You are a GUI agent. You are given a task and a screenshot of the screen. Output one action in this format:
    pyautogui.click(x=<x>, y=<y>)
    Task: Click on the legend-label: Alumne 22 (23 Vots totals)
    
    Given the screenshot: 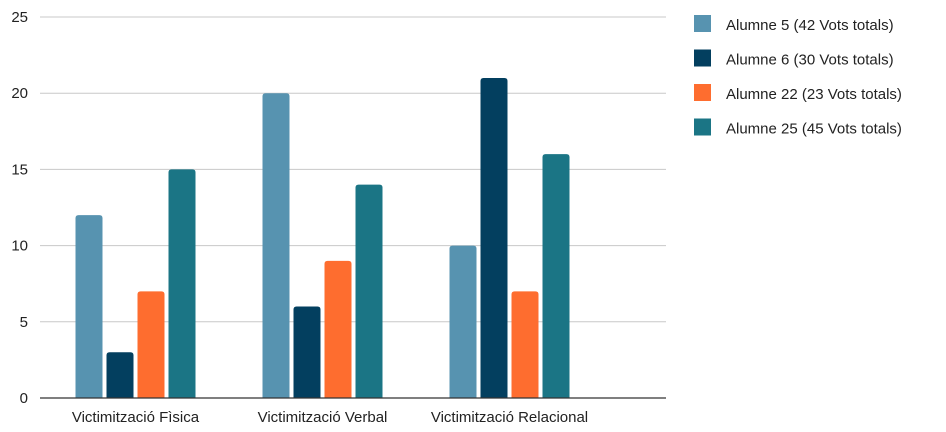 What is the action you would take?
    pyautogui.click(x=814, y=94)
    